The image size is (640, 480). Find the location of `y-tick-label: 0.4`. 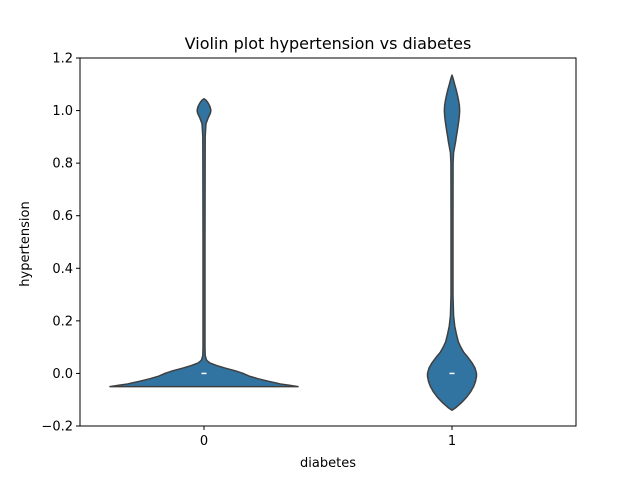

y-tick-label: 0.4 is located at coordinates (62, 269).